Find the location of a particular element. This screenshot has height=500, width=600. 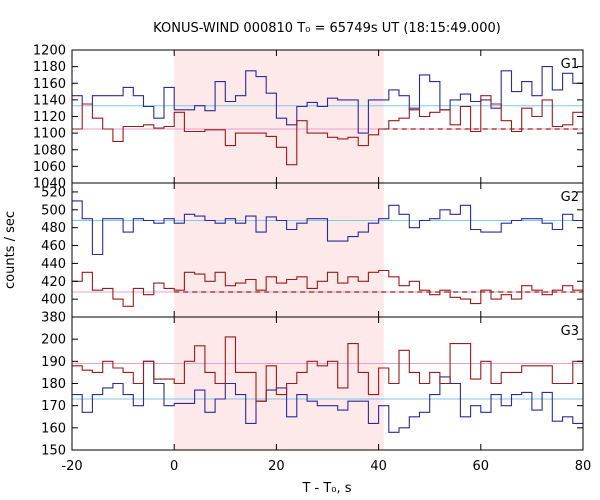

panel-g3-y-tick-label: 170 is located at coordinates (53, 406).